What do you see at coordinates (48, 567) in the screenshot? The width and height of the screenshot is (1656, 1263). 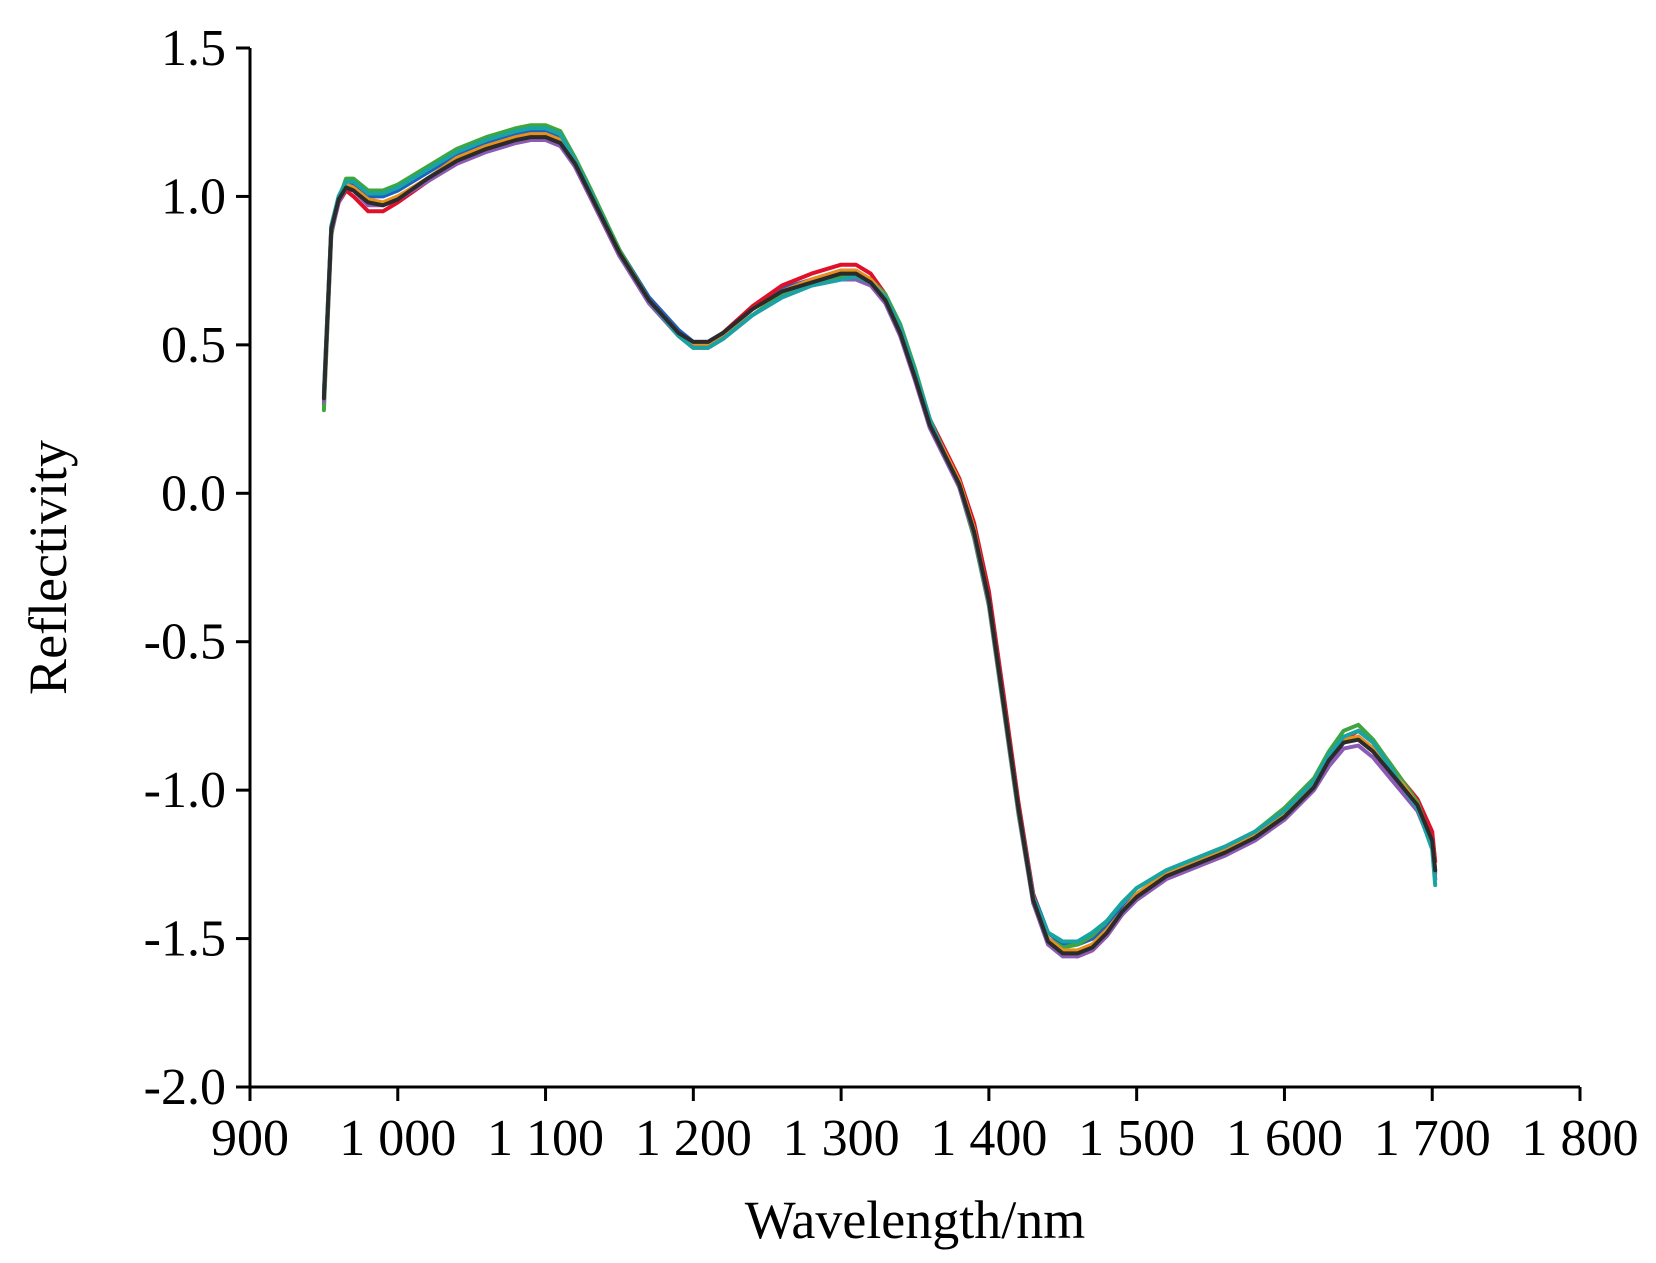 I see `y-axis-title: Reflectivity` at bounding box center [48, 567].